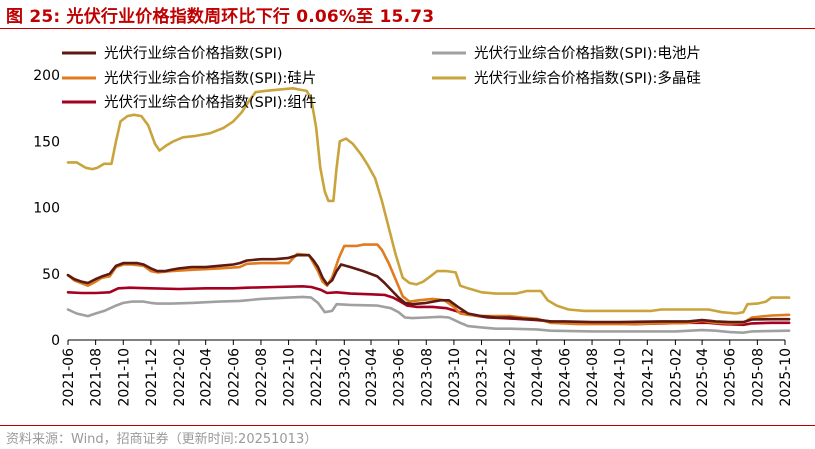  I want to click on x-tick-label: 2023-10, so click(455, 377).